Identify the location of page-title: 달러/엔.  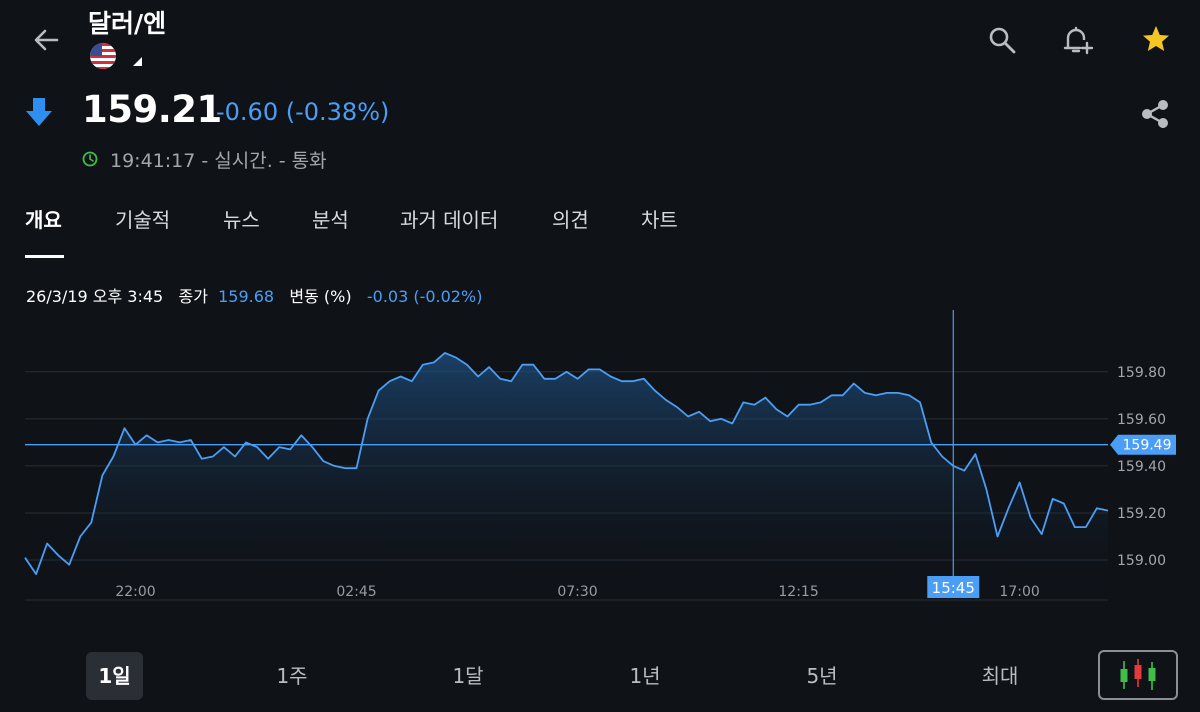
(127, 23).